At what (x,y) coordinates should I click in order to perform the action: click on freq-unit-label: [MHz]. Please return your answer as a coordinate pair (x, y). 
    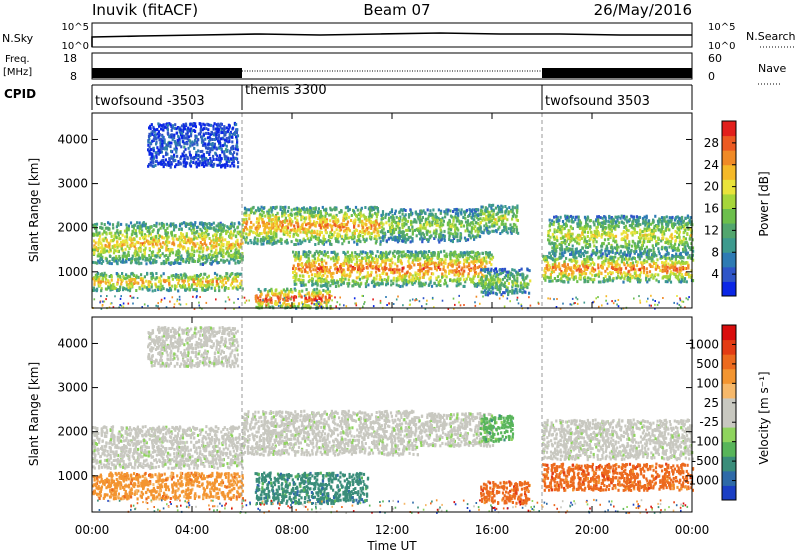
    Looking at the image, I should click on (17, 72).